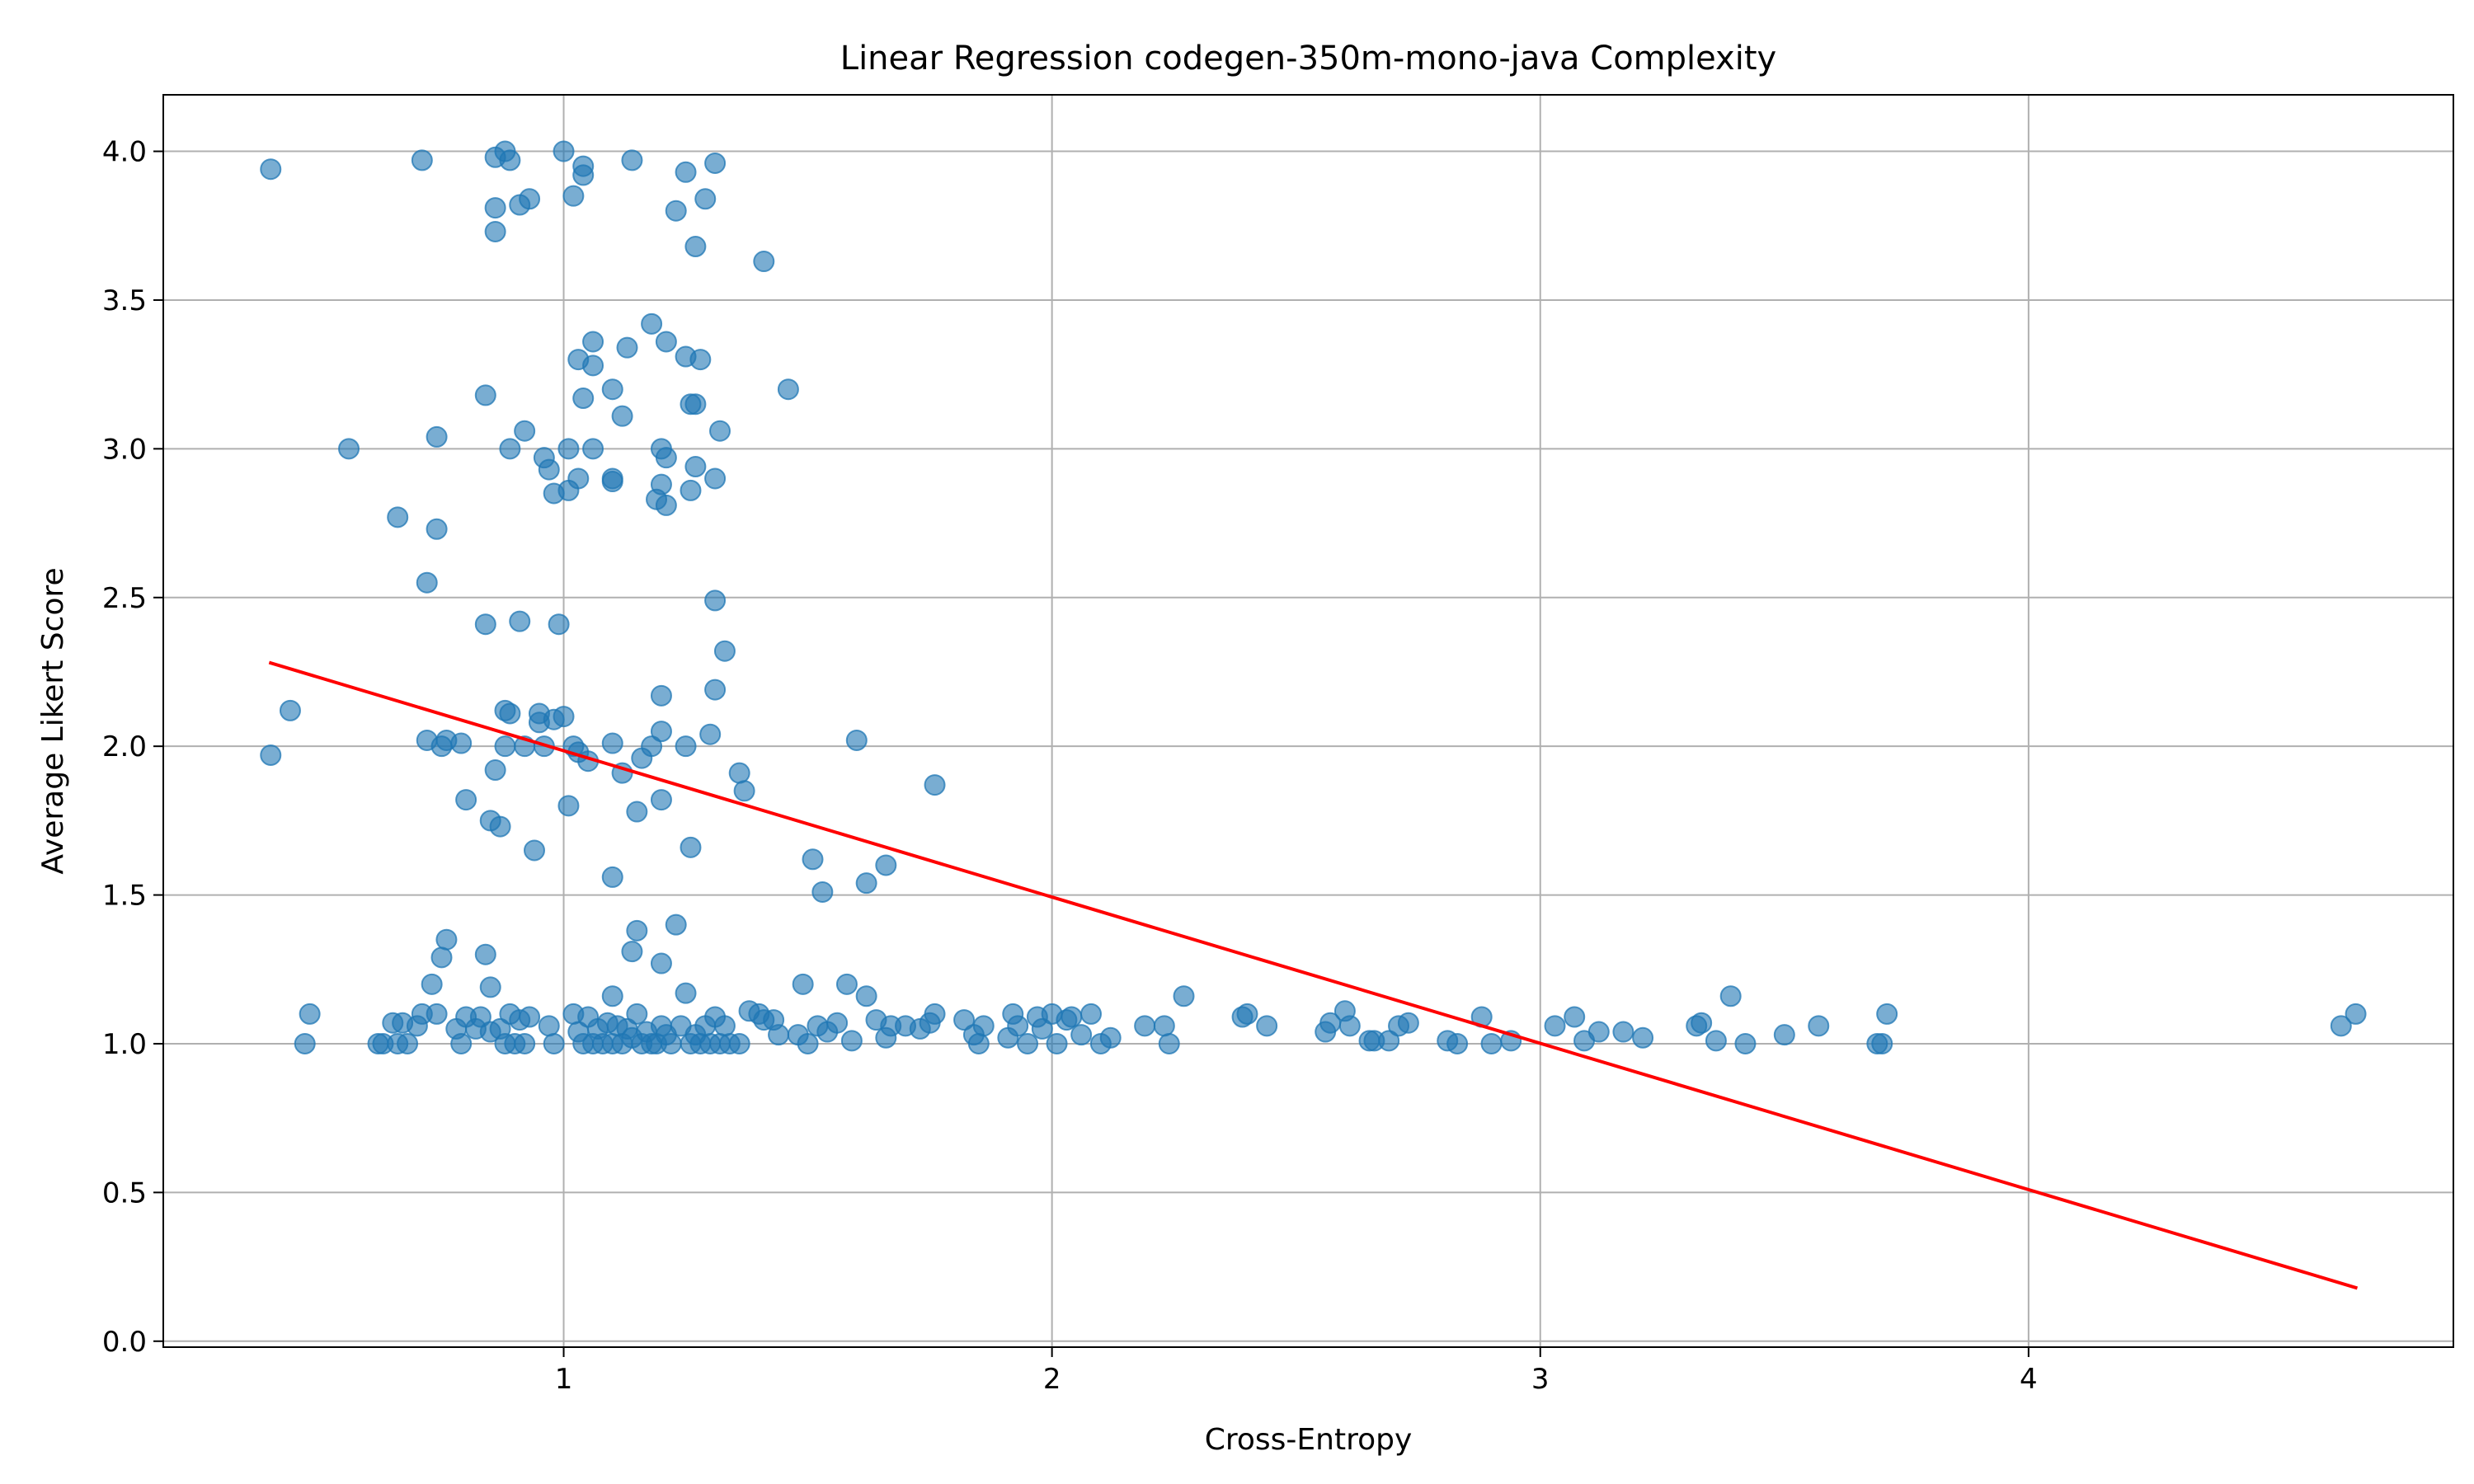  What do you see at coordinates (53, 720) in the screenshot?
I see `y-axis-label: Average Likert Score` at bounding box center [53, 720].